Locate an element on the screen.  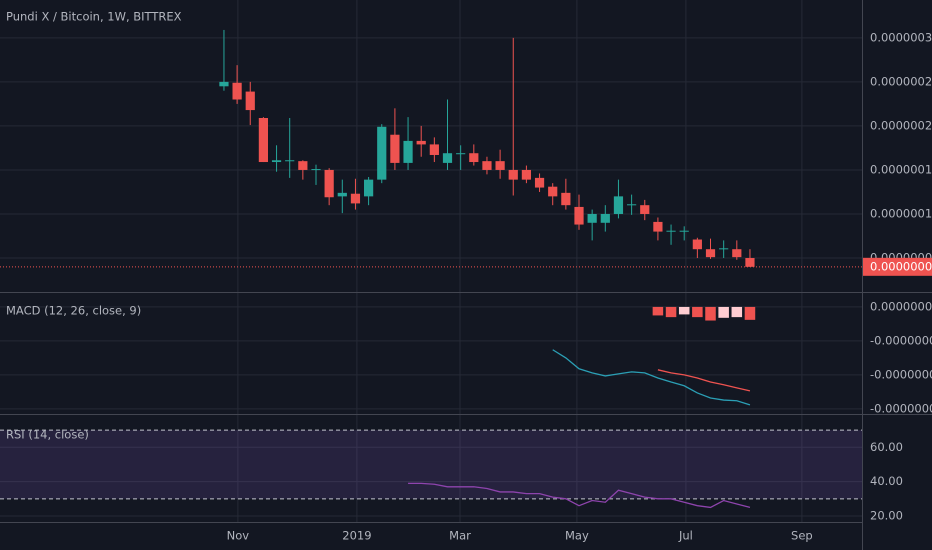
x-tick-label: Mar is located at coordinates (460, 536).